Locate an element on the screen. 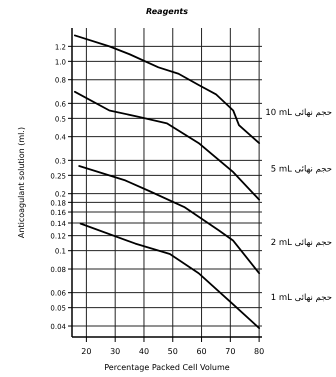 The image size is (336, 377). x-axis-title: Percentage Packed Cell Volume is located at coordinates (167, 367).